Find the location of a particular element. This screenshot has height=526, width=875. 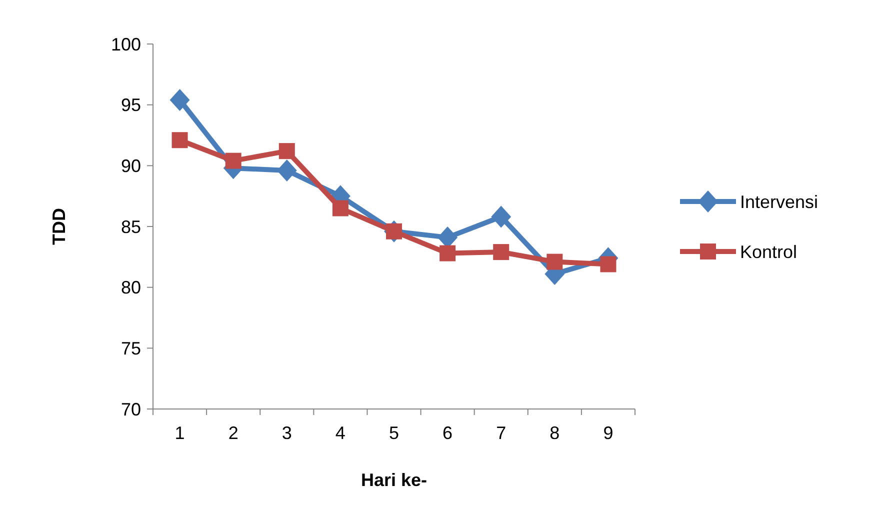

y-tick-label: 75 is located at coordinates (130, 348).